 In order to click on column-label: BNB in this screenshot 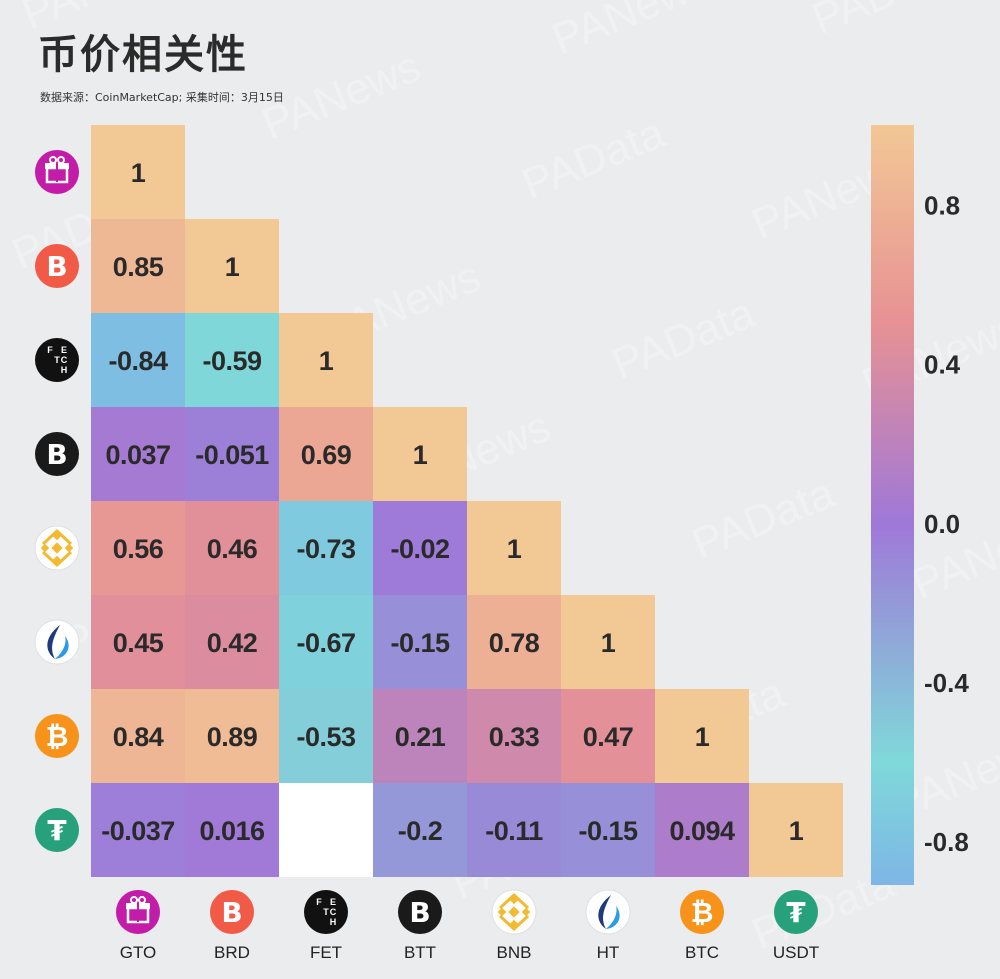, I will do `click(514, 952)`.